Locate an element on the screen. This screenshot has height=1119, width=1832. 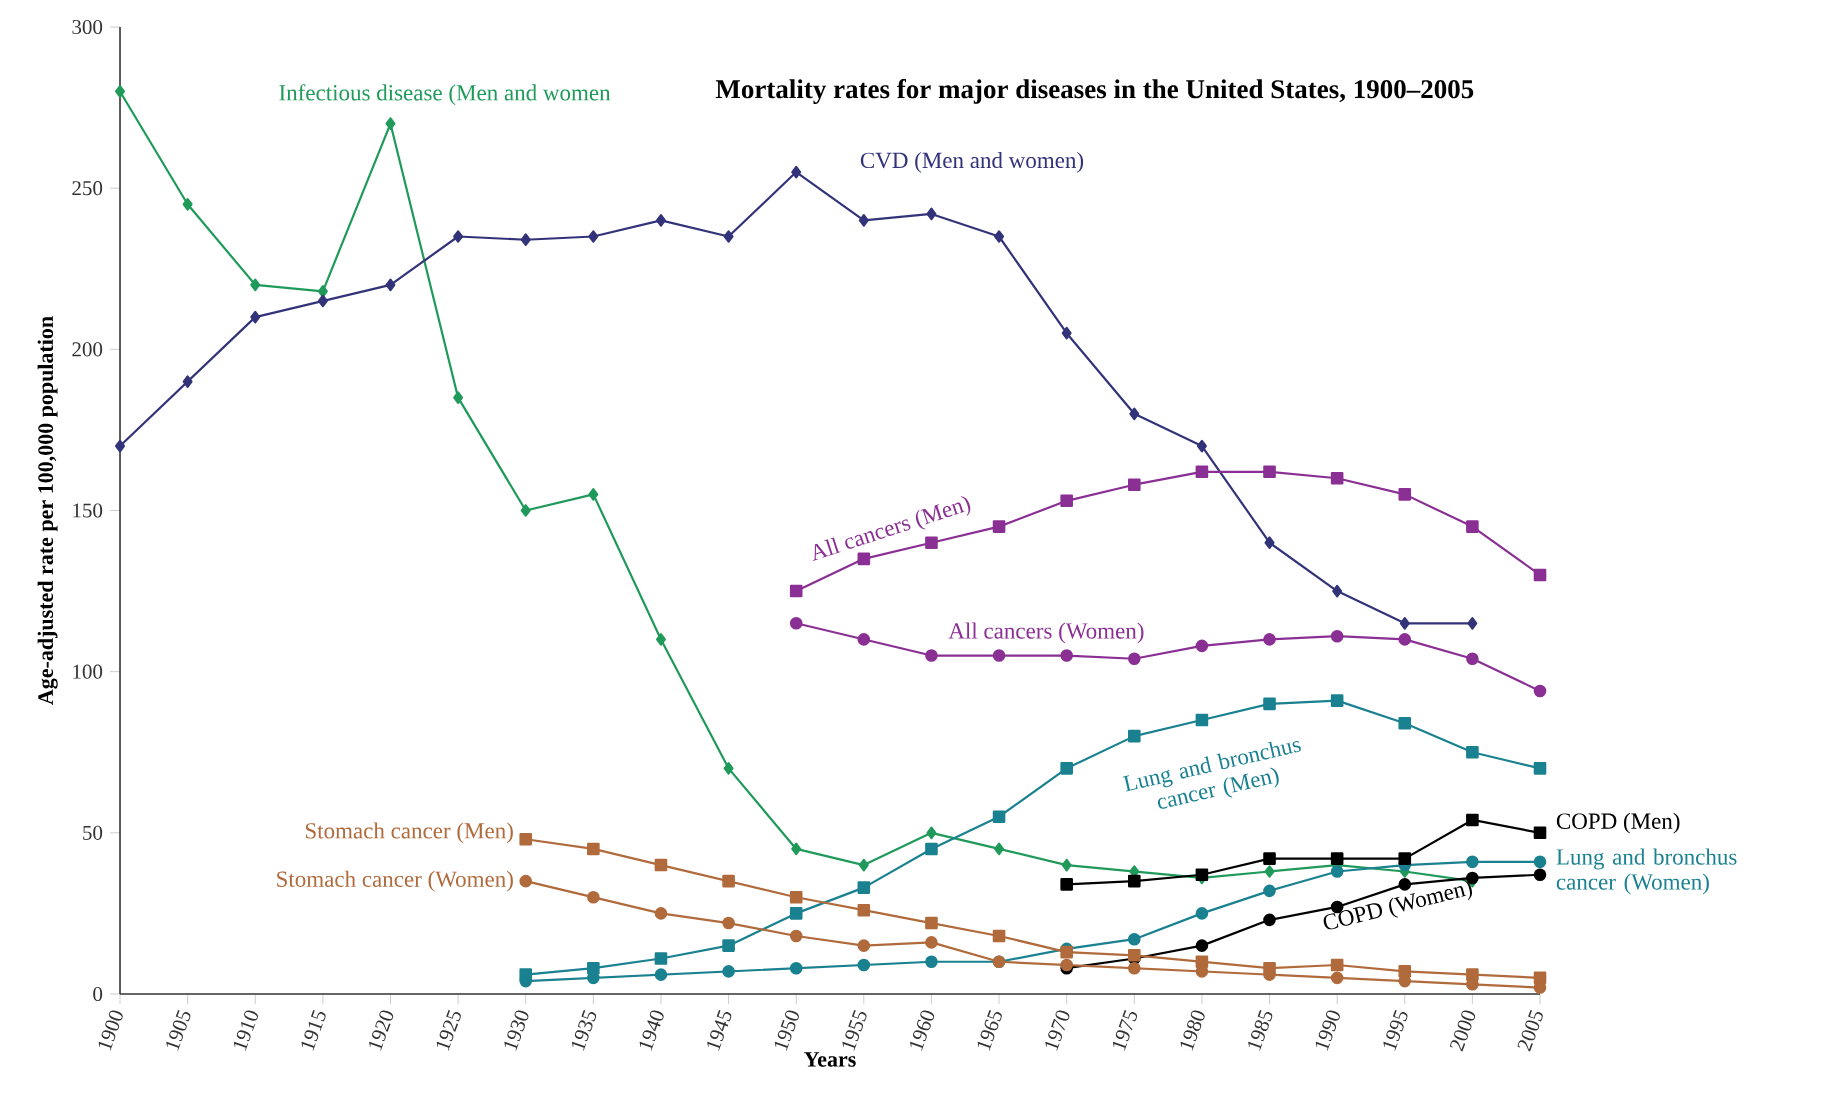
x-tick-label: 1925 is located at coordinates (448, 1030).